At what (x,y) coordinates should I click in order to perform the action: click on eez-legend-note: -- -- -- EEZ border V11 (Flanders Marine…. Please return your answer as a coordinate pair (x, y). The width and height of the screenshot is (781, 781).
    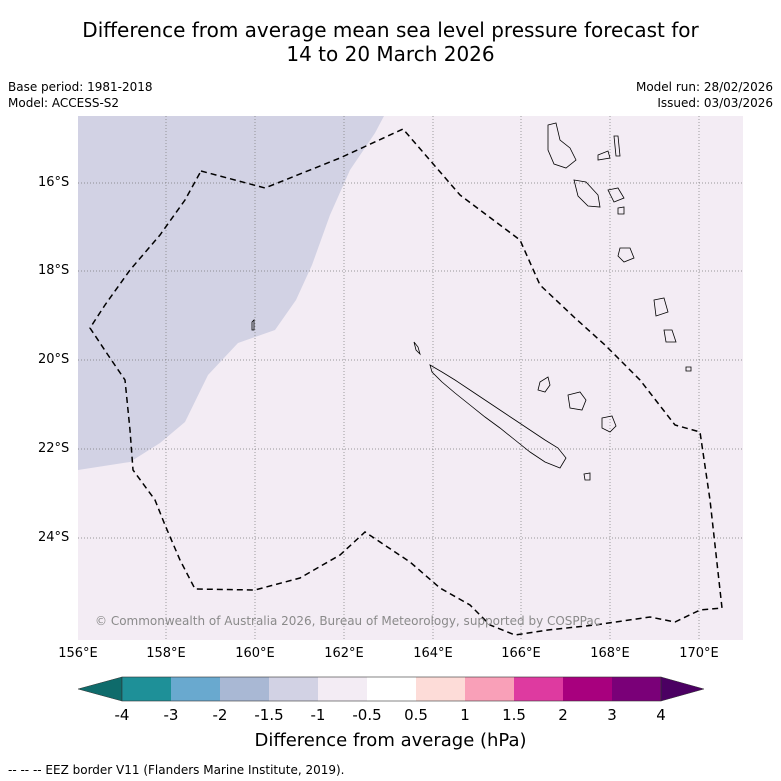
    Looking at the image, I should click on (176, 770).